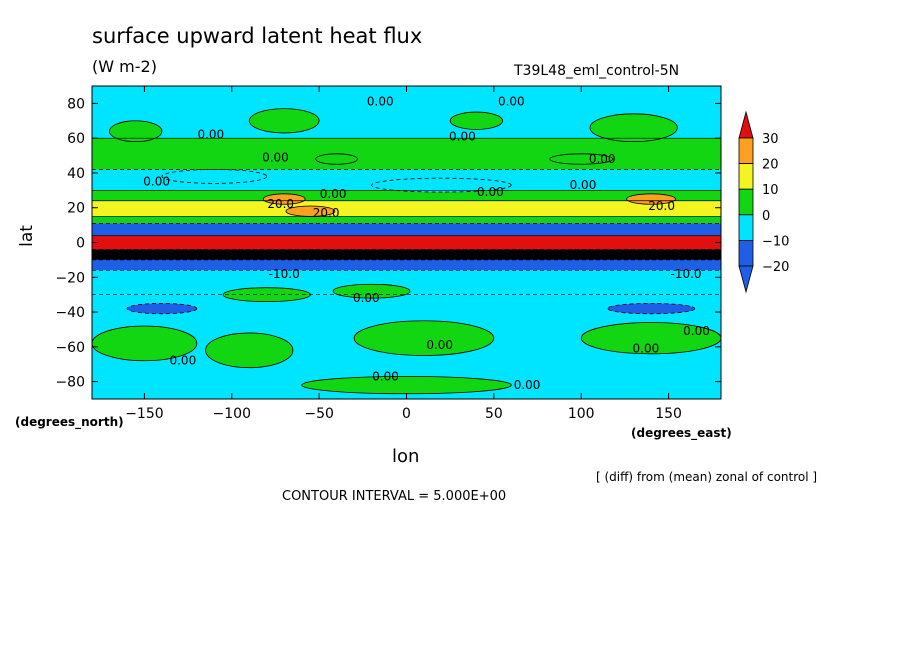  Describe the element at coordinates (581, 414) in the screenshot. I see `x-tick-label: 100` at that location.